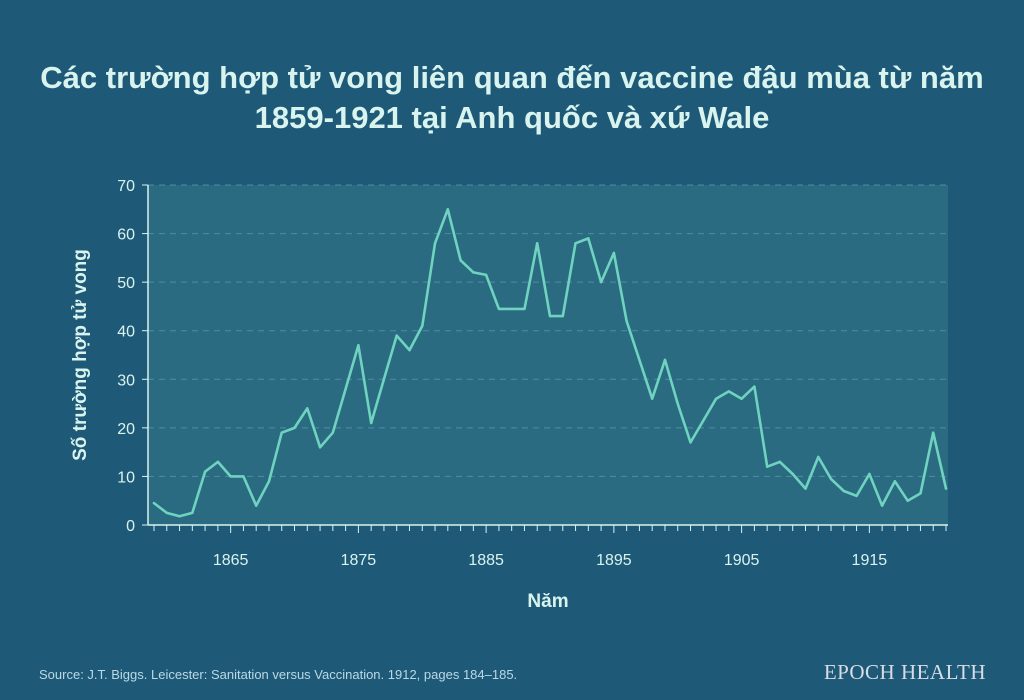 The width and height of the screenshot is (1024, 700). Describe the element at coordinates (126, 477) in the screenshot. I see `y-tick-label: 10` at that location.